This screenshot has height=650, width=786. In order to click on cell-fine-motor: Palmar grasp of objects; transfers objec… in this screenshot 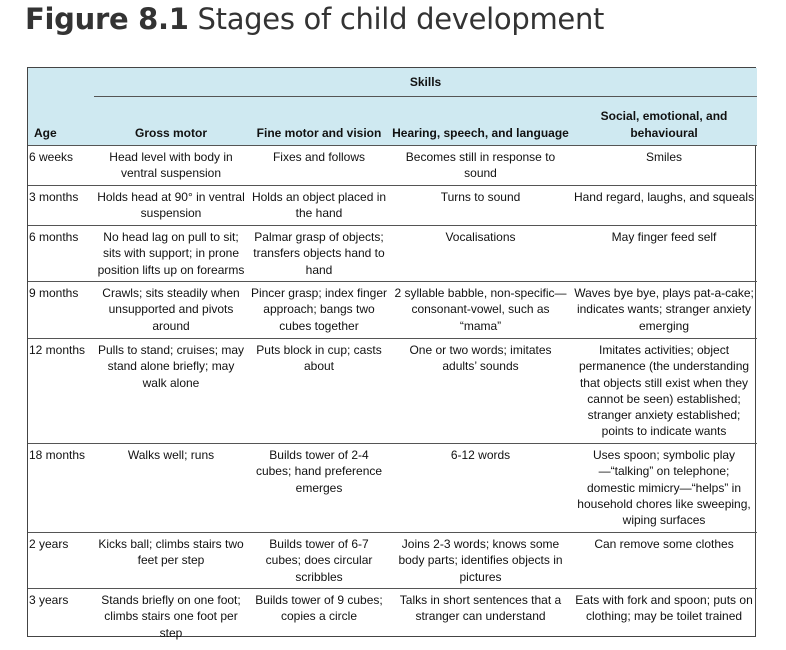, I will do `click(319, 253)`.